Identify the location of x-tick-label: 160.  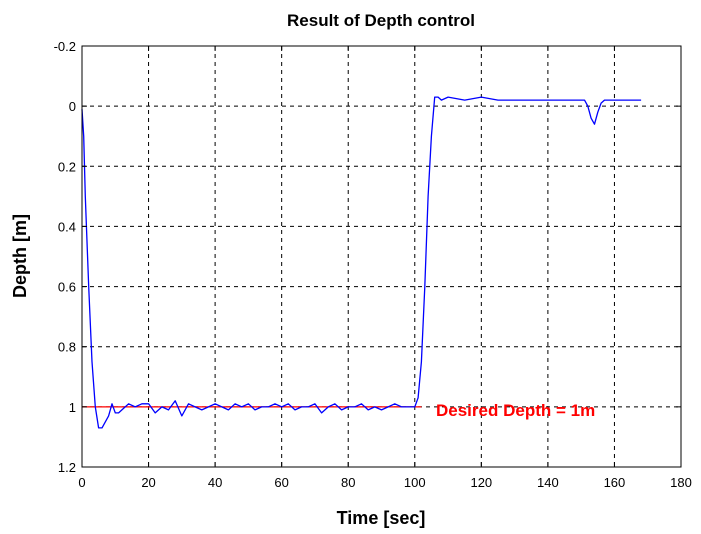
(615, 482).